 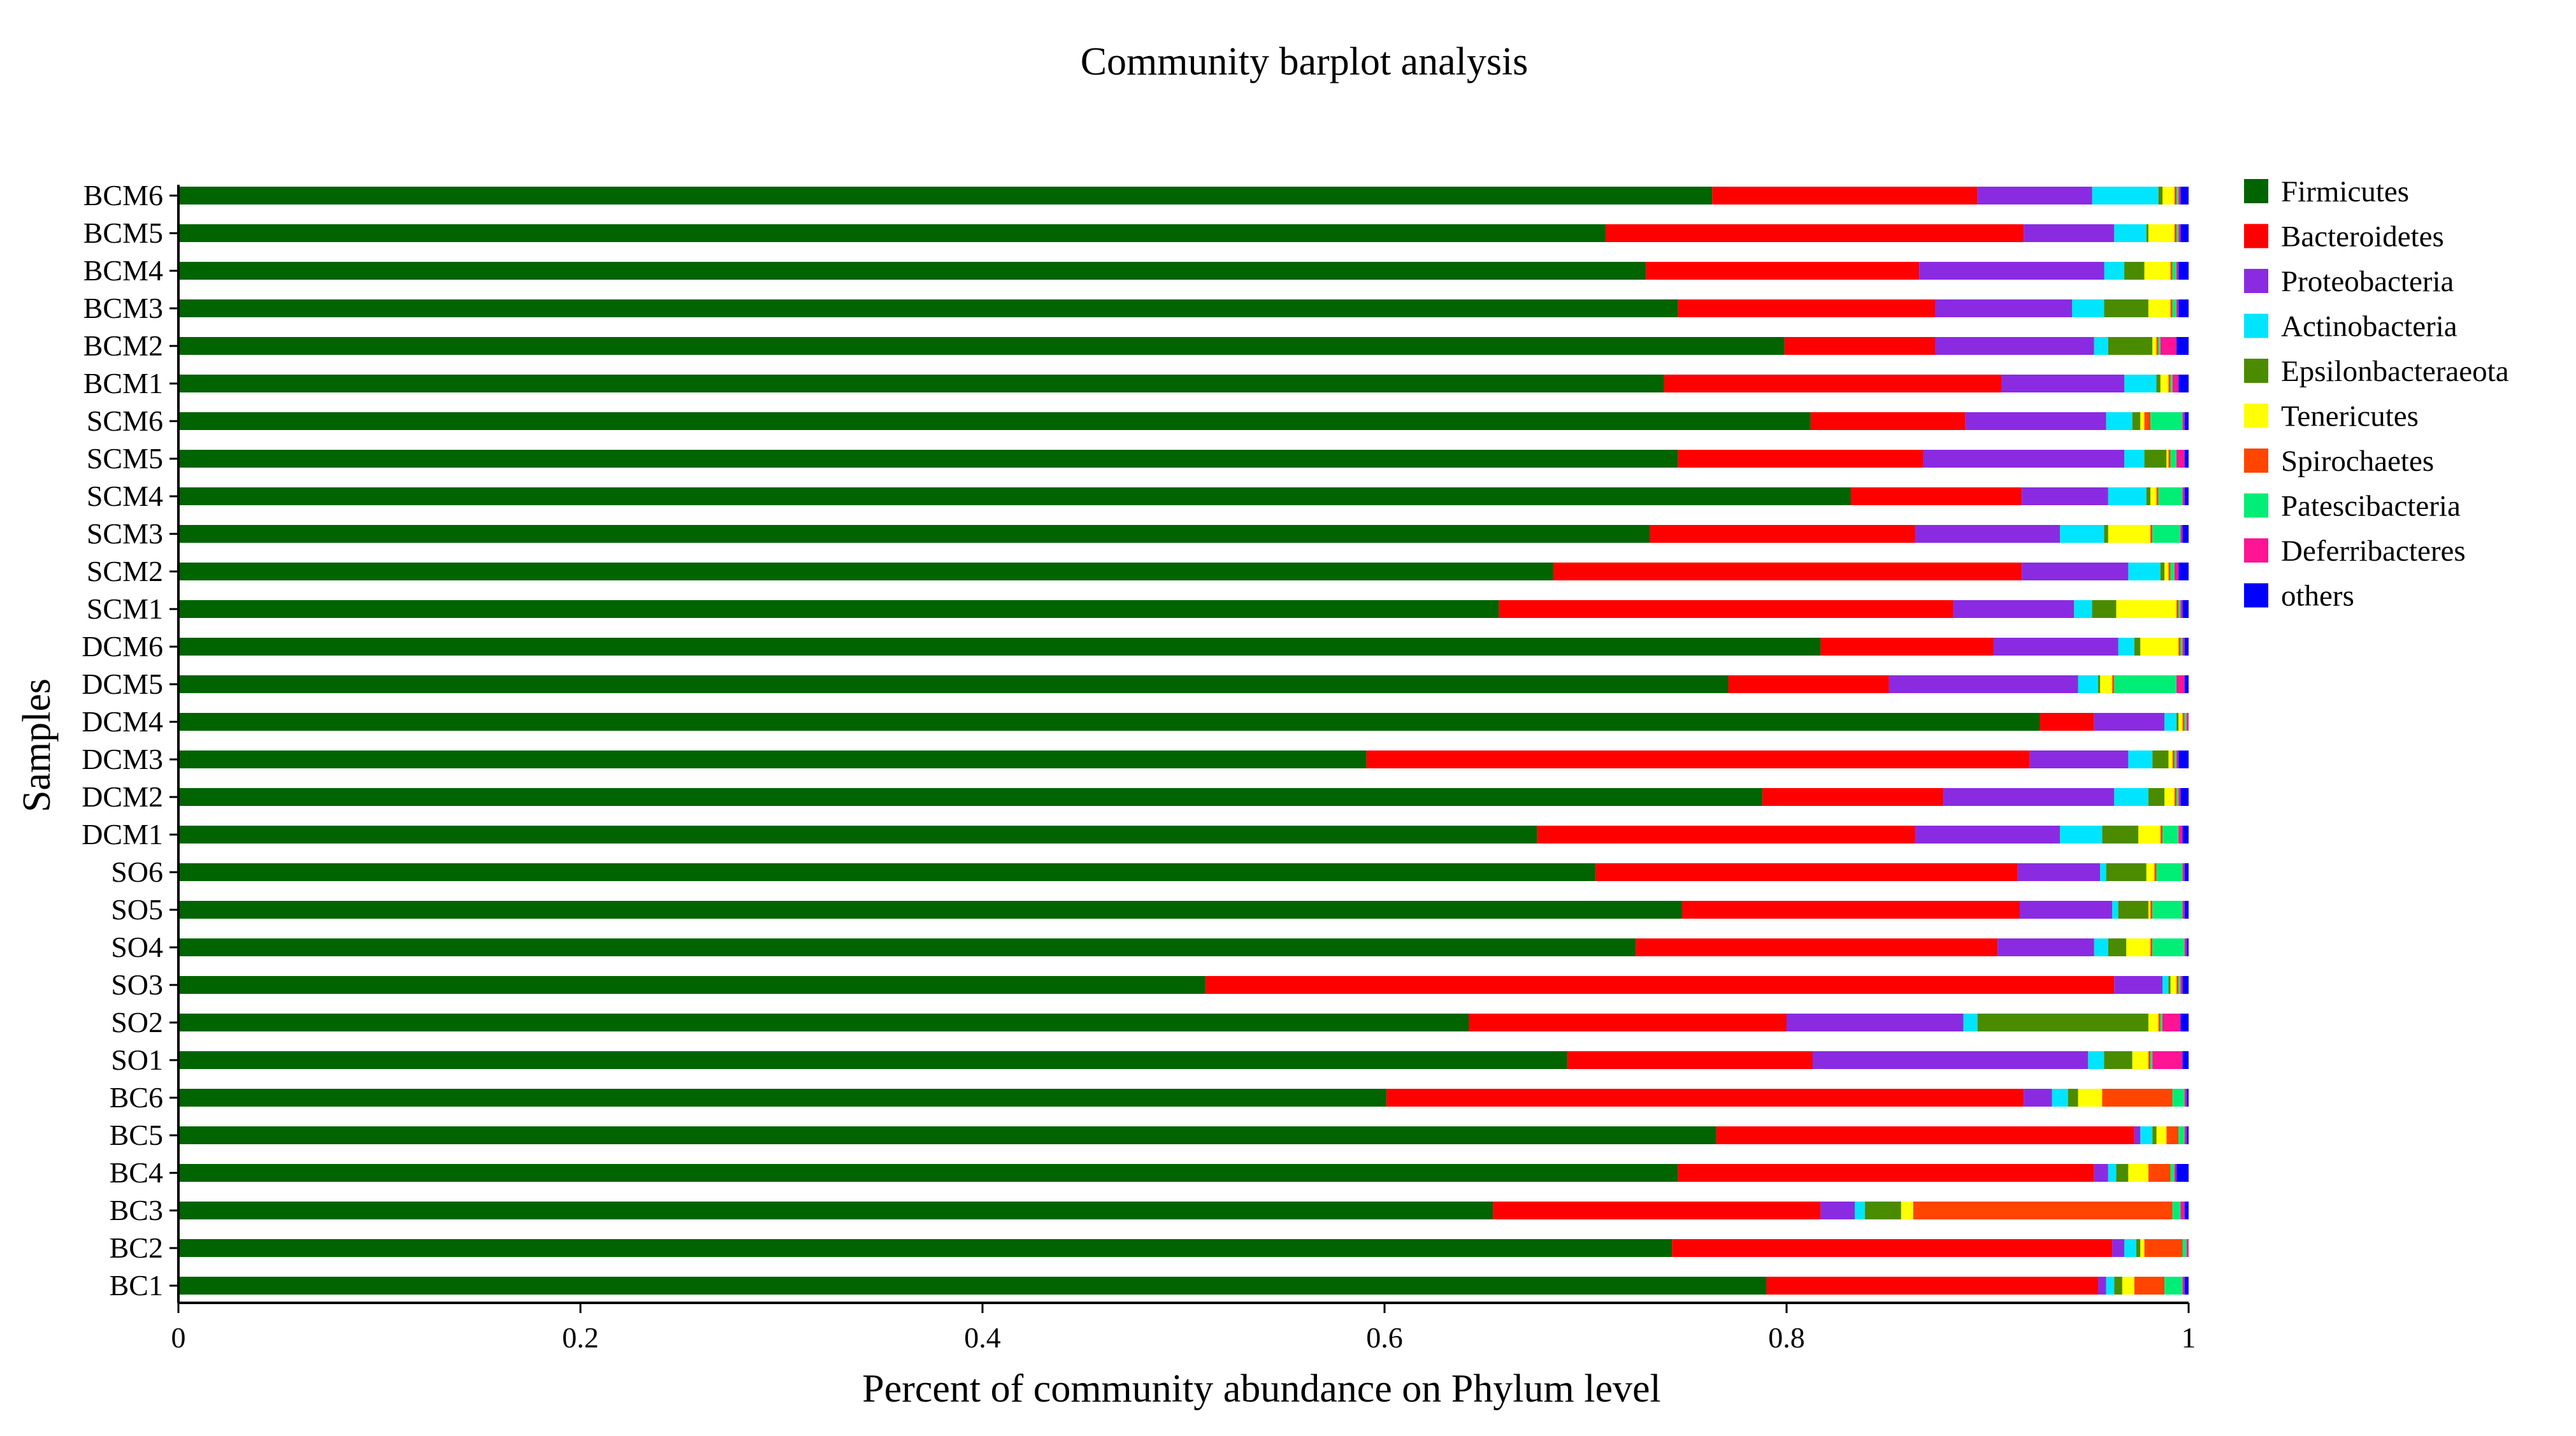 I want to click on bar-BC4-proteobacteria, so click(x=2101, y=1173).